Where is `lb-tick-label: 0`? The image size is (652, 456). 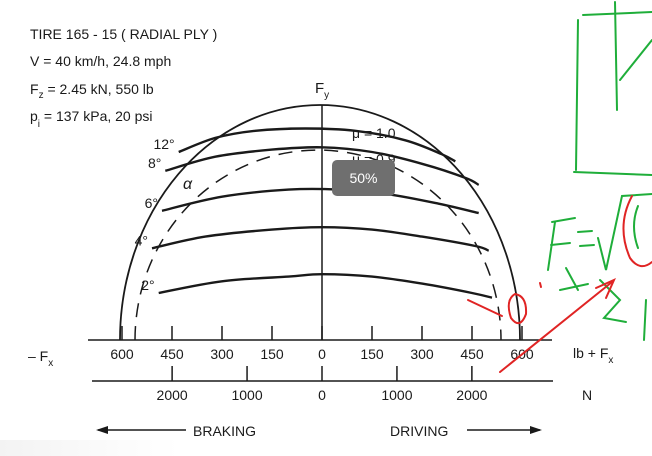
lb-tick-label: 0 is located at coordinates (322, 354).